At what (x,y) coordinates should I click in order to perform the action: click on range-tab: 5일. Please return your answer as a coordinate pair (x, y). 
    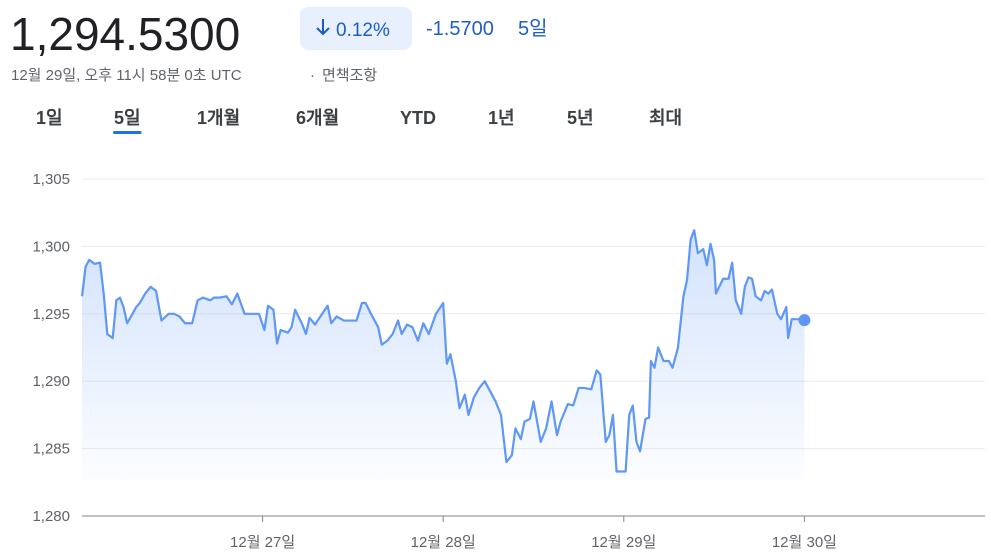
    Looking at the image, I should click on (127, 118).